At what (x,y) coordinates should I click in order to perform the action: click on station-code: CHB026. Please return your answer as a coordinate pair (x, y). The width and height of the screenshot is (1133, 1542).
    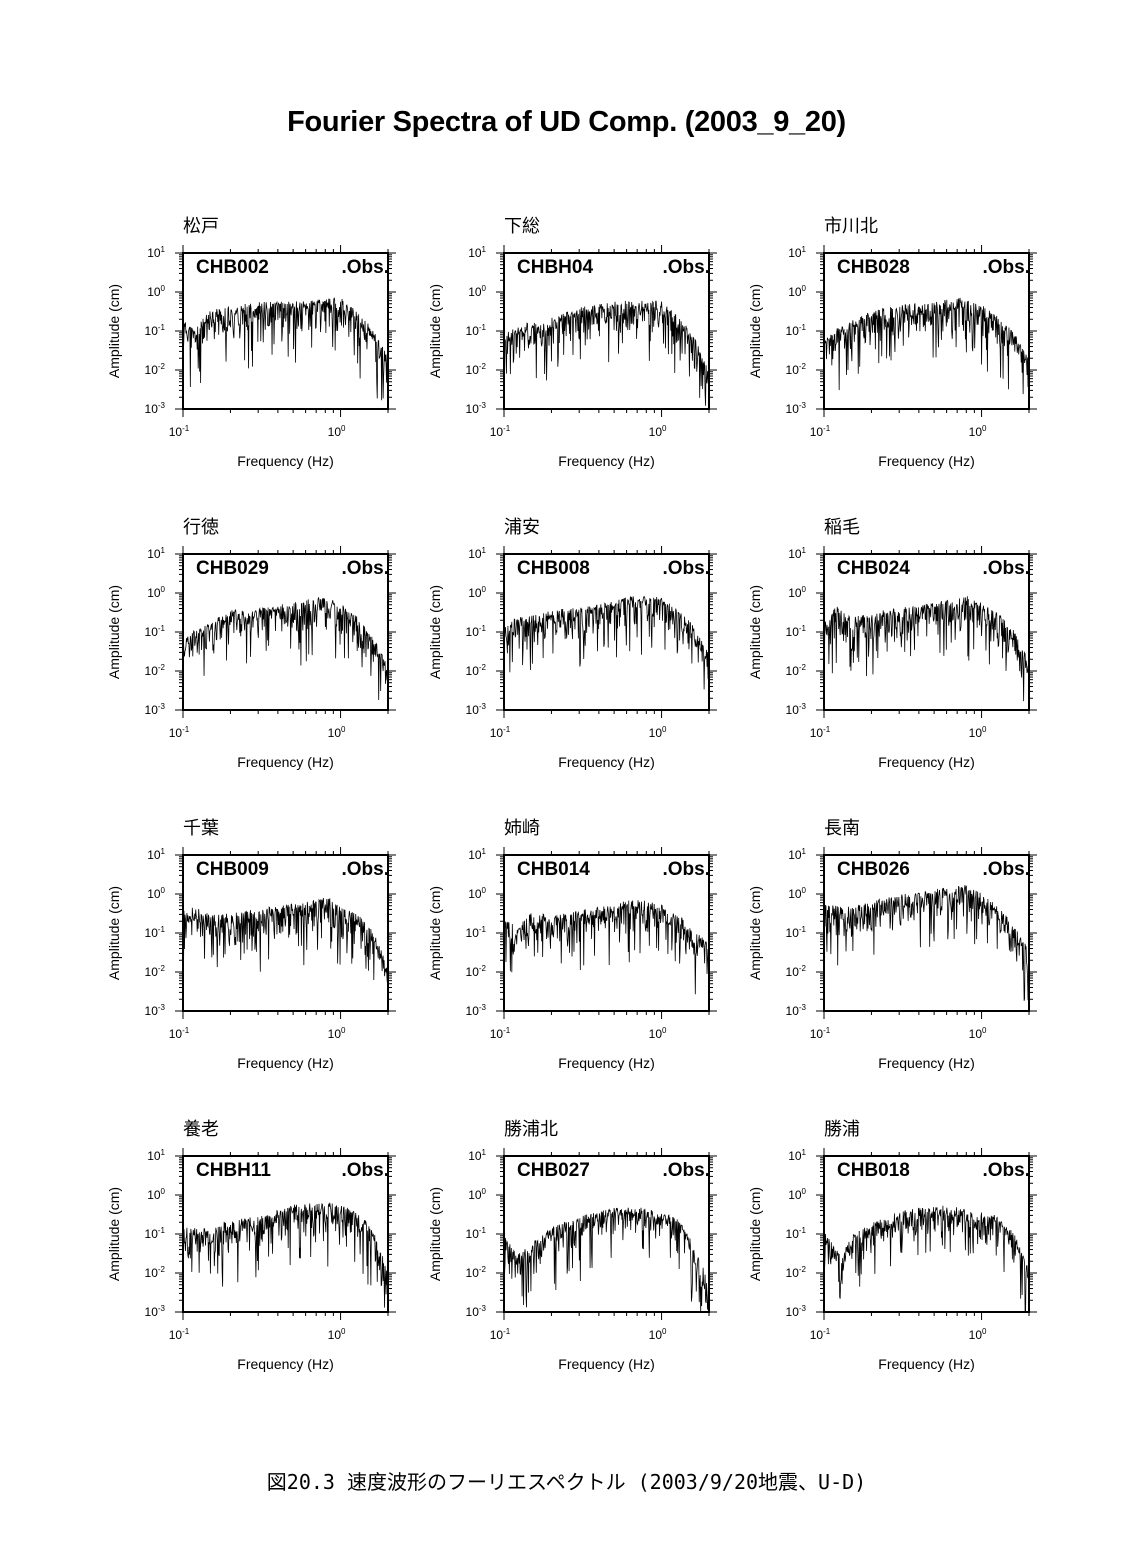
    Looking at the image, I should click on (873, 869).